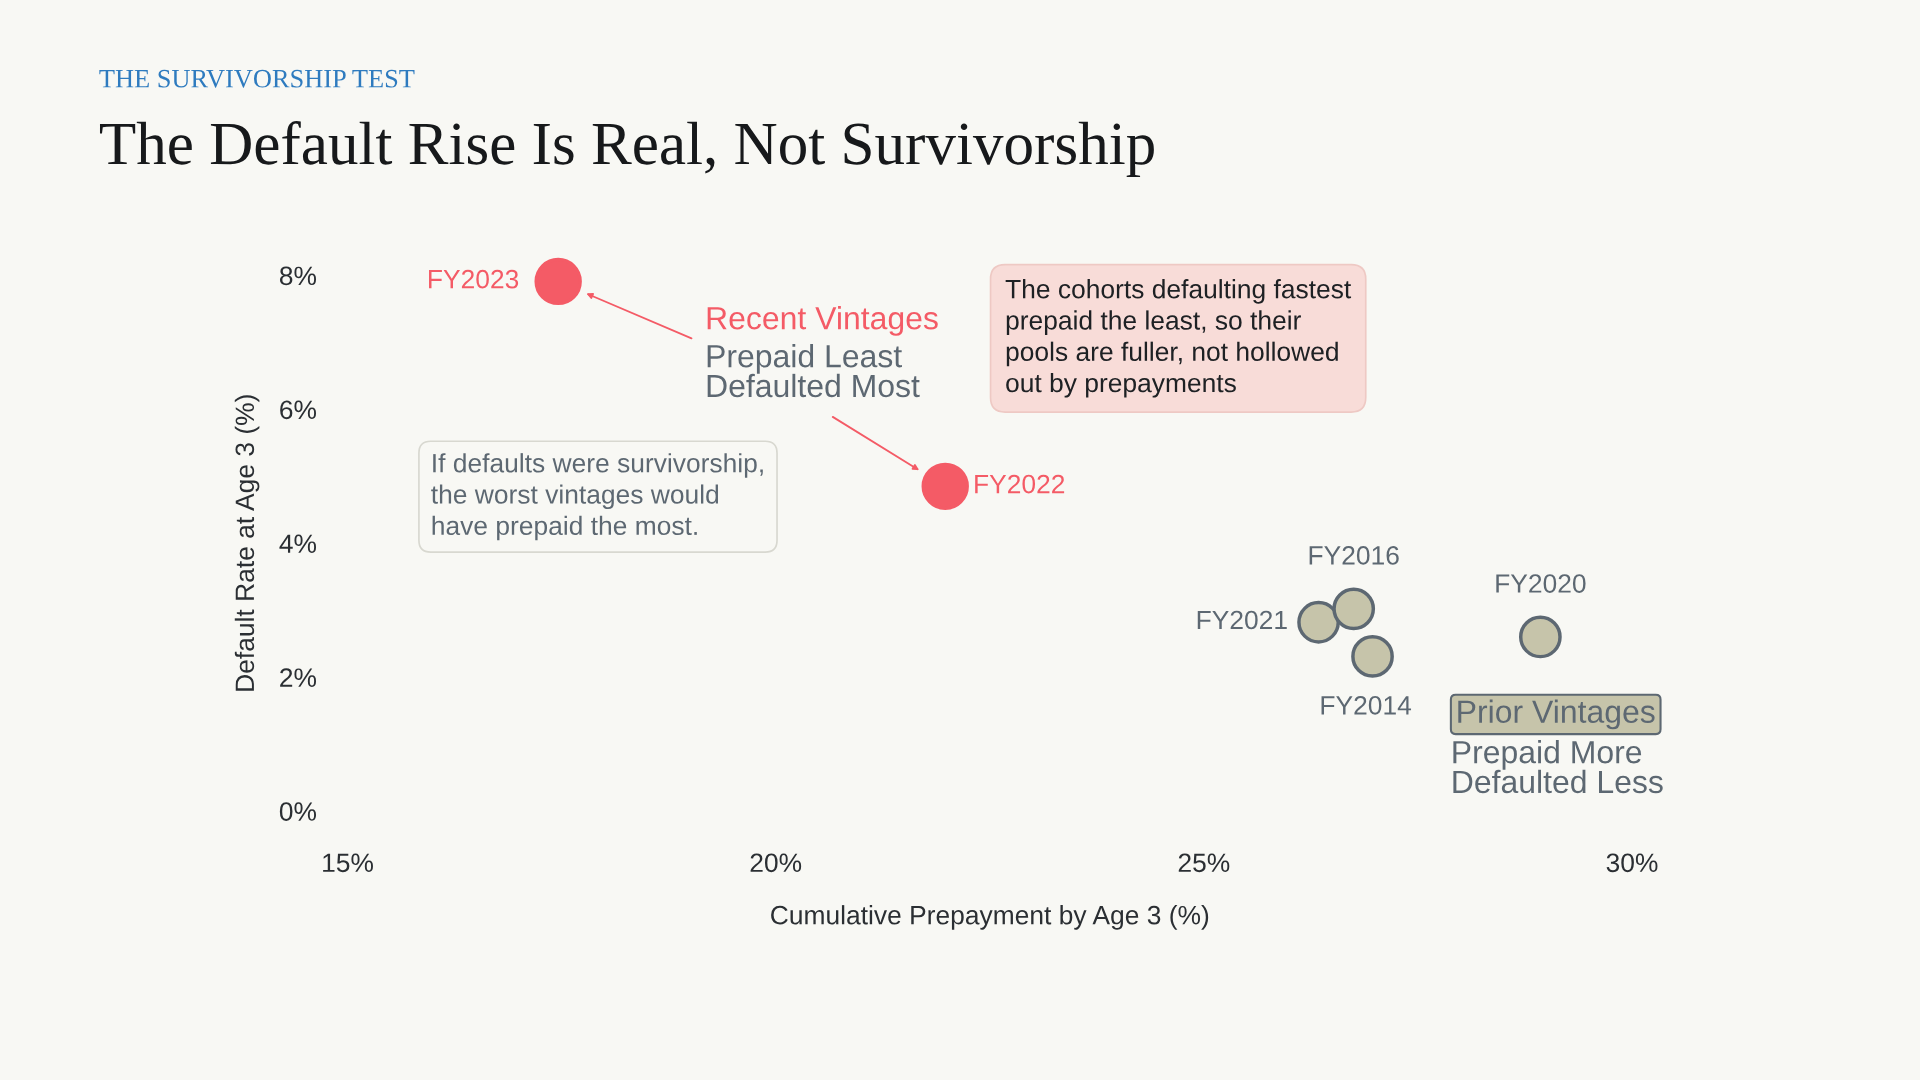  I want to click on annotation: FY2022, so click(1020, 484).